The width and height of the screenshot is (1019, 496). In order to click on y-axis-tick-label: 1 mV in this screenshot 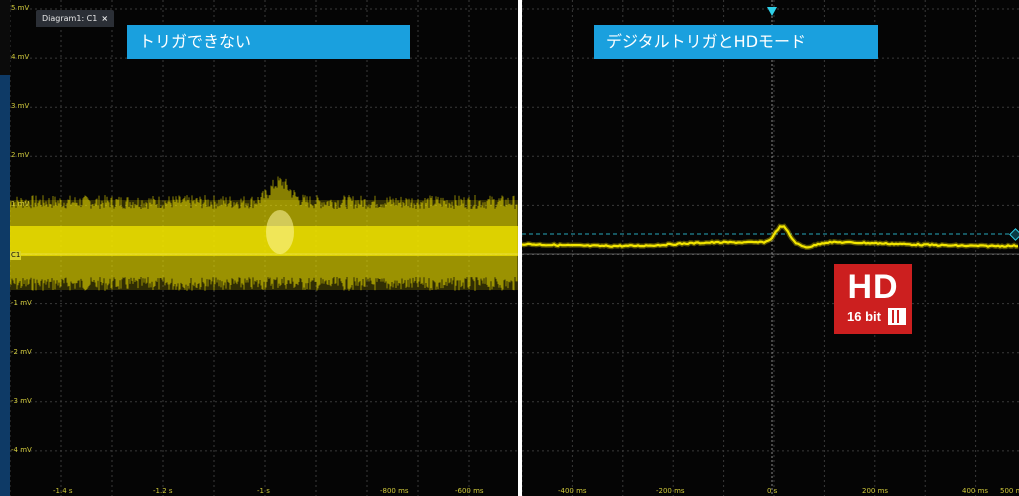, I will do `click(20, 204)`.